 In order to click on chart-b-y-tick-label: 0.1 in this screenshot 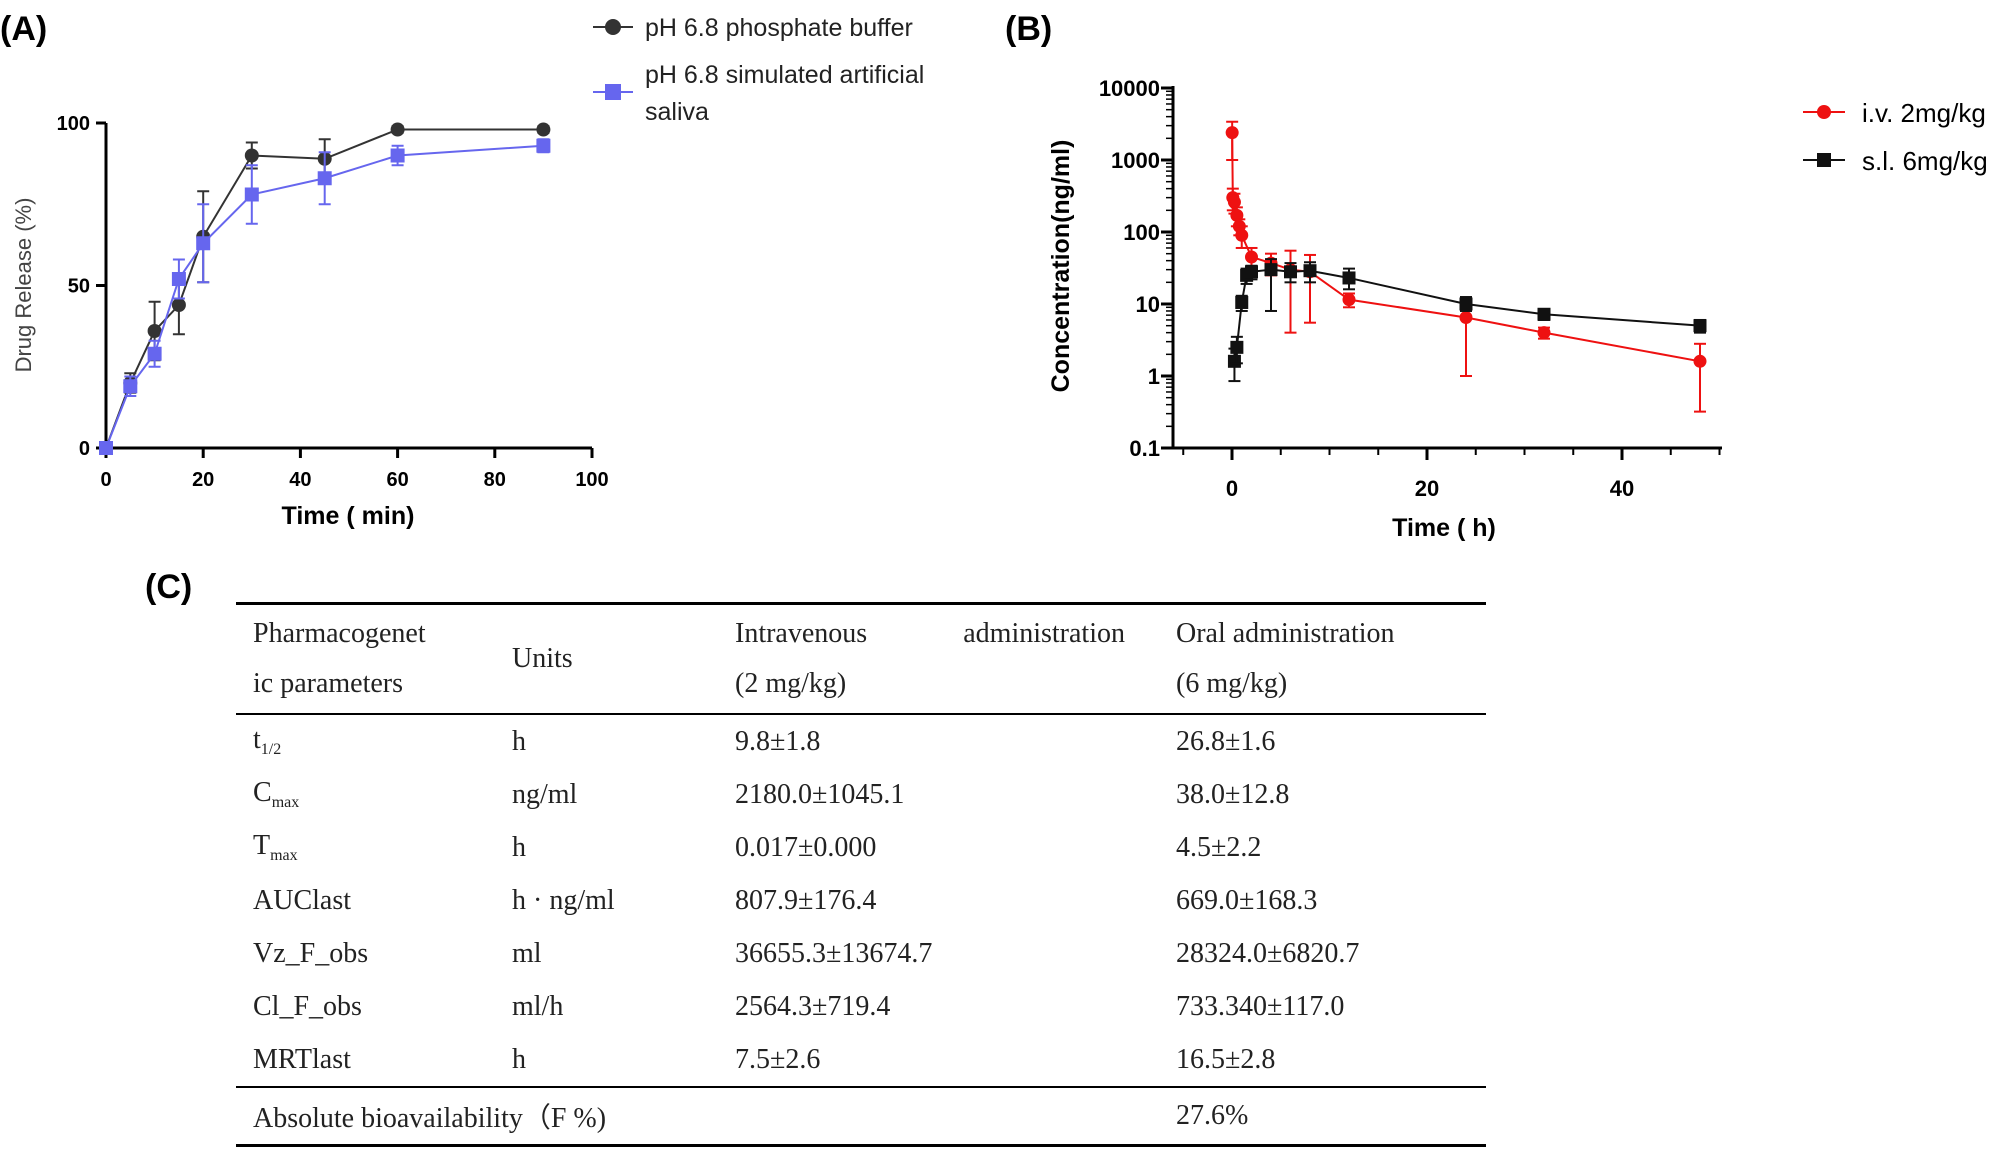, I will do `click(1144, 448)`.